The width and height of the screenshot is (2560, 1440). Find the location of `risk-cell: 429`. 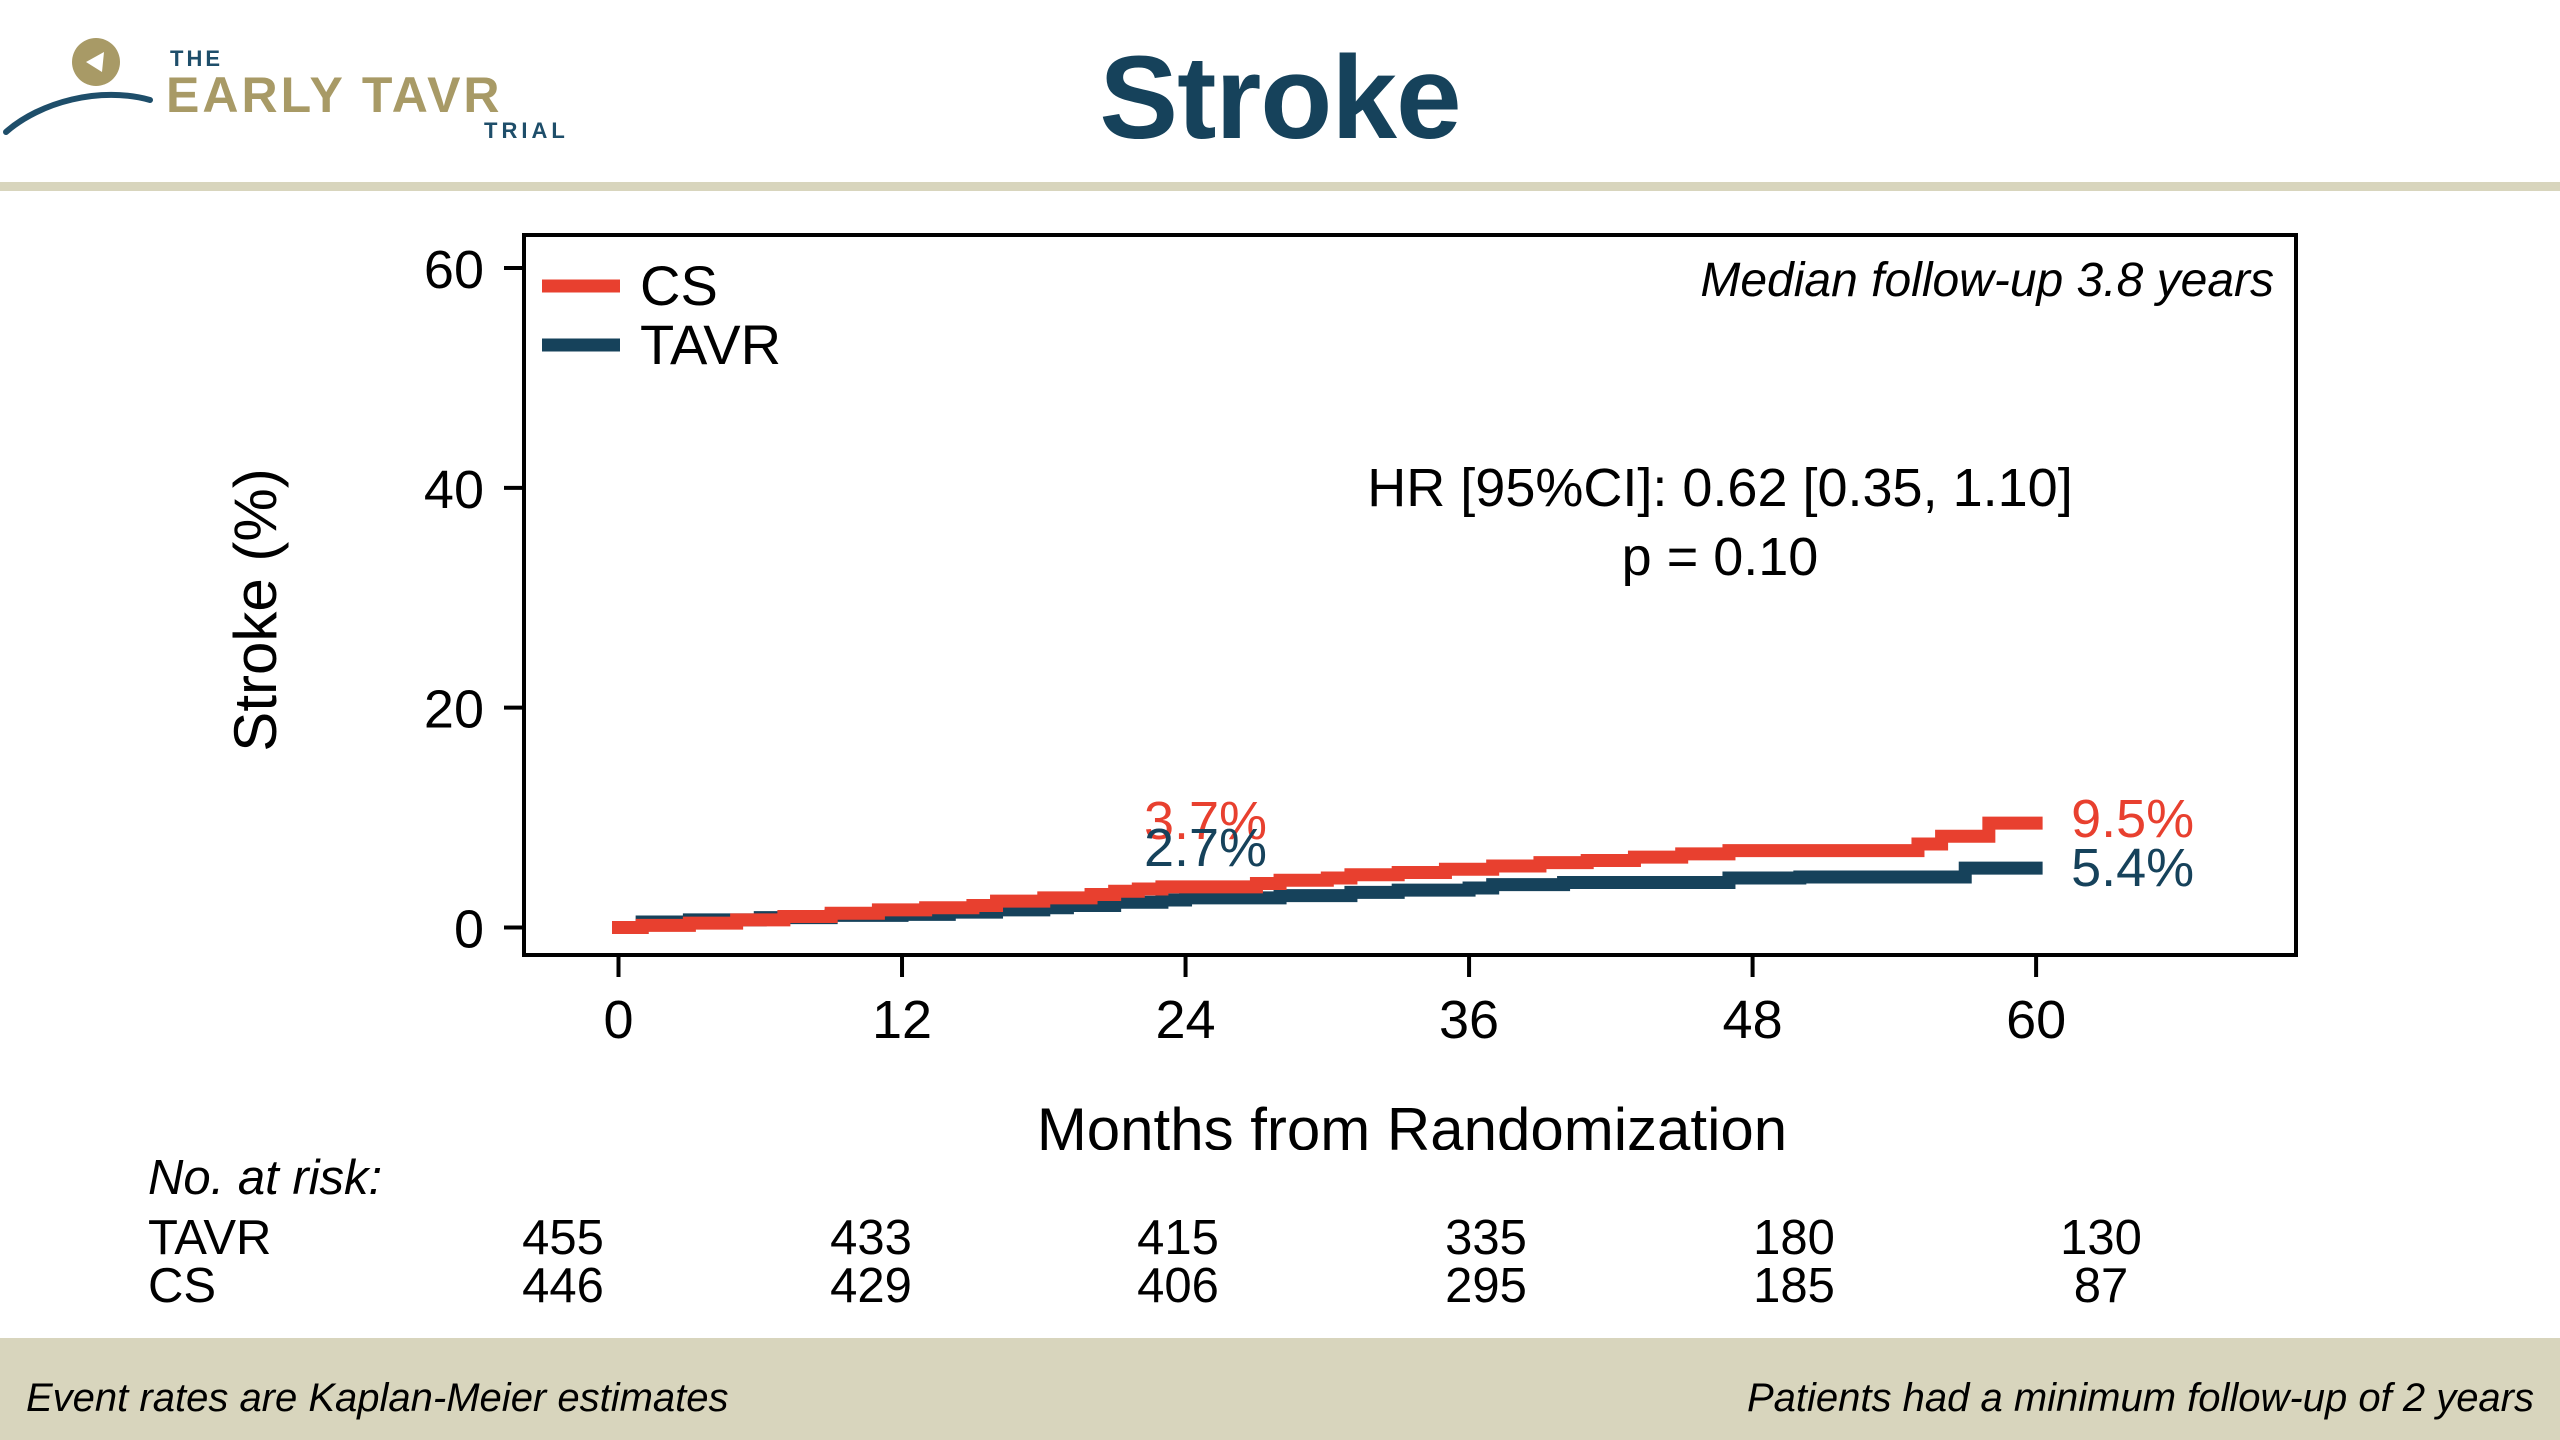

risk-cell: 429 is located at coordinates (871, 1286).